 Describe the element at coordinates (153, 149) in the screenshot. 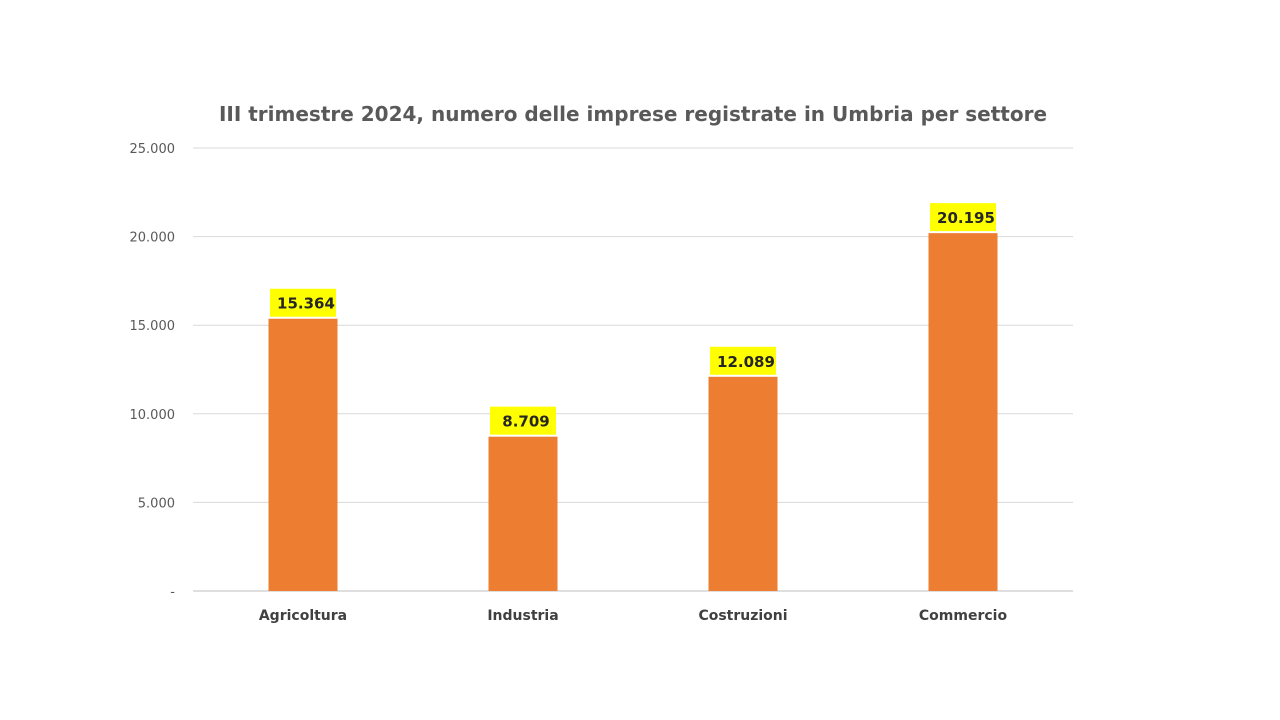

I see `y-tick-label: 25.000` at that location.